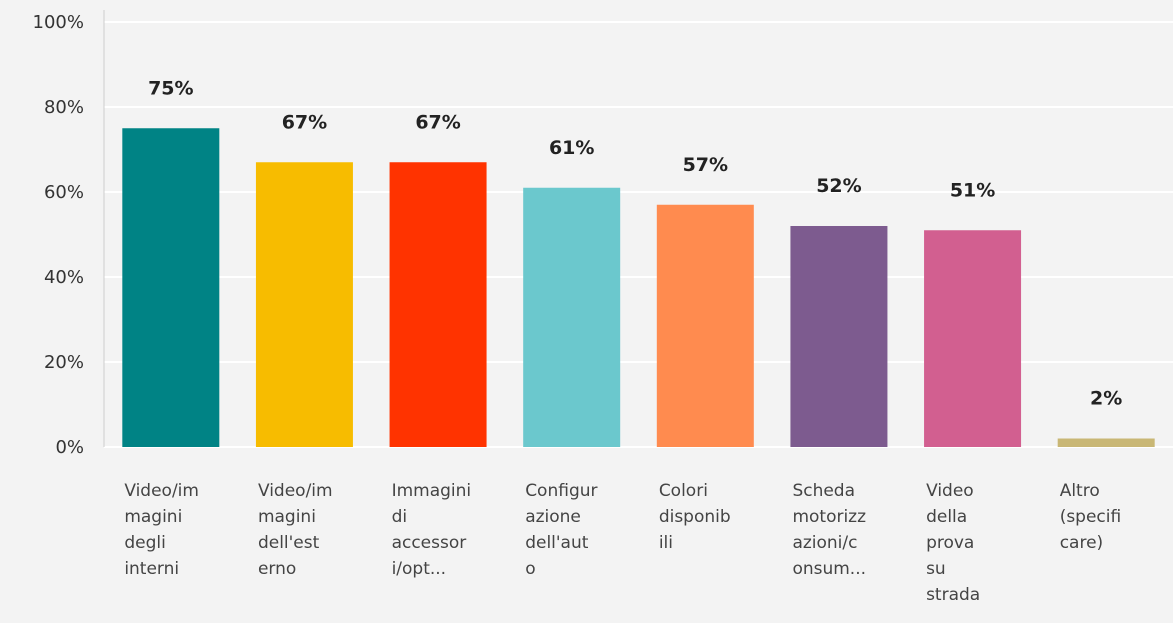 The height and width of the screenshot is (623, 1173). Describe the element at coordinates (64, 277) in the screenshot. I see `y-tick-label: 40%` at that location.